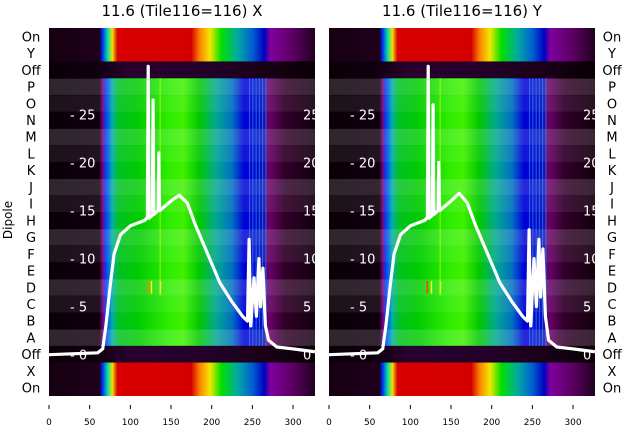 The image size is (640, 440). Describe the element at coordinates (31, 372) in the screenshot. I see `row-label: X` at that location.